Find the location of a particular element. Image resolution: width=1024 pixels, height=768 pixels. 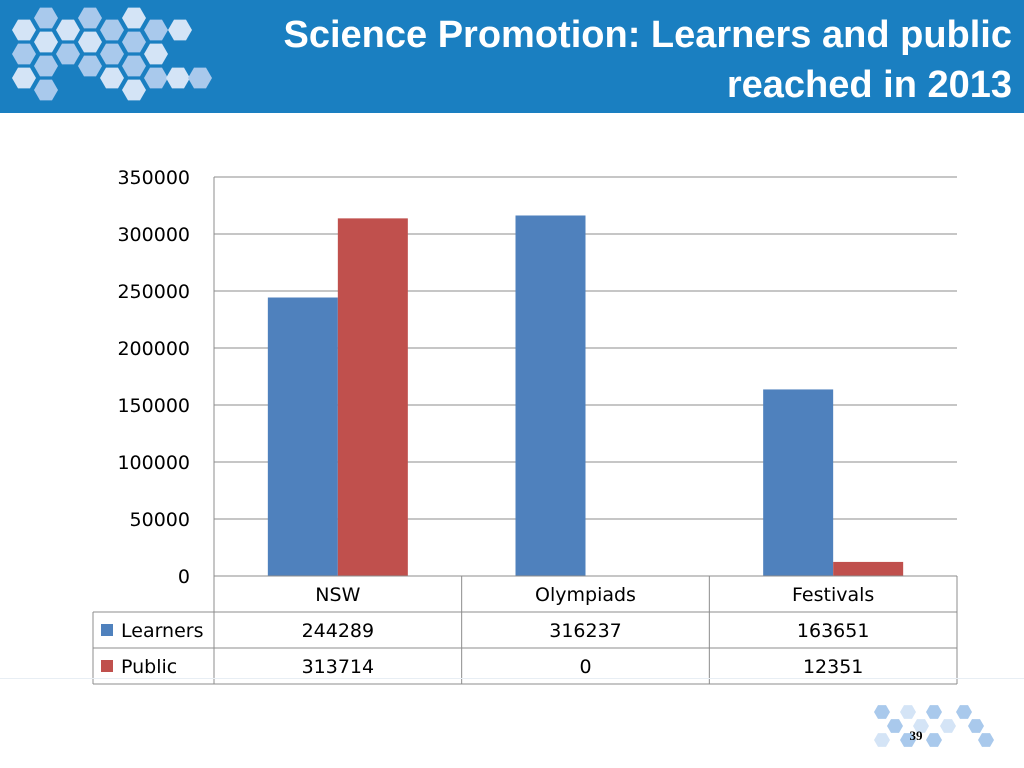

slide-number: 39 is located at coordinates (916, 735).